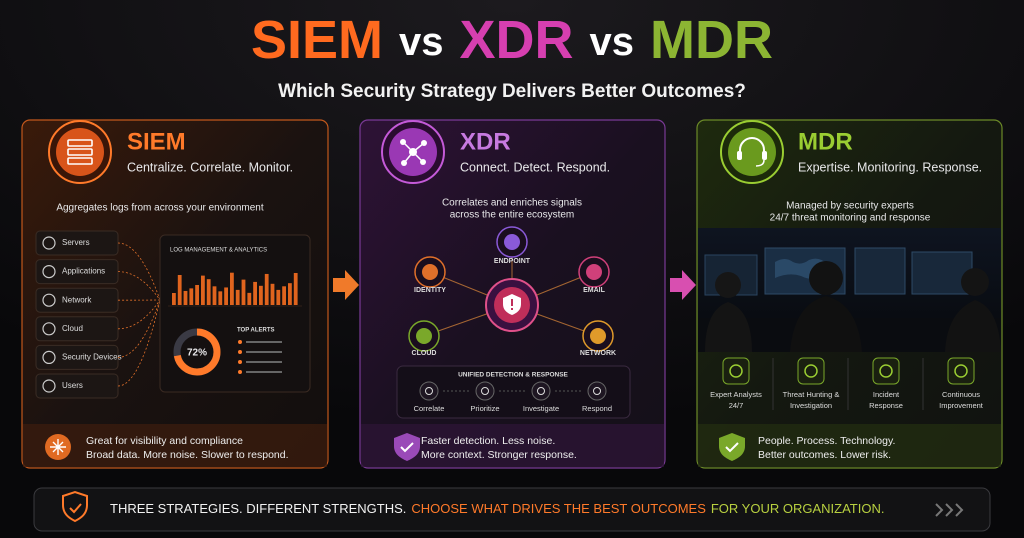 The width and height of the screenshot is (1024, 538). Describe the element at coordinates (240, 362) in the screenshot. I see `alert-dot` at that location.